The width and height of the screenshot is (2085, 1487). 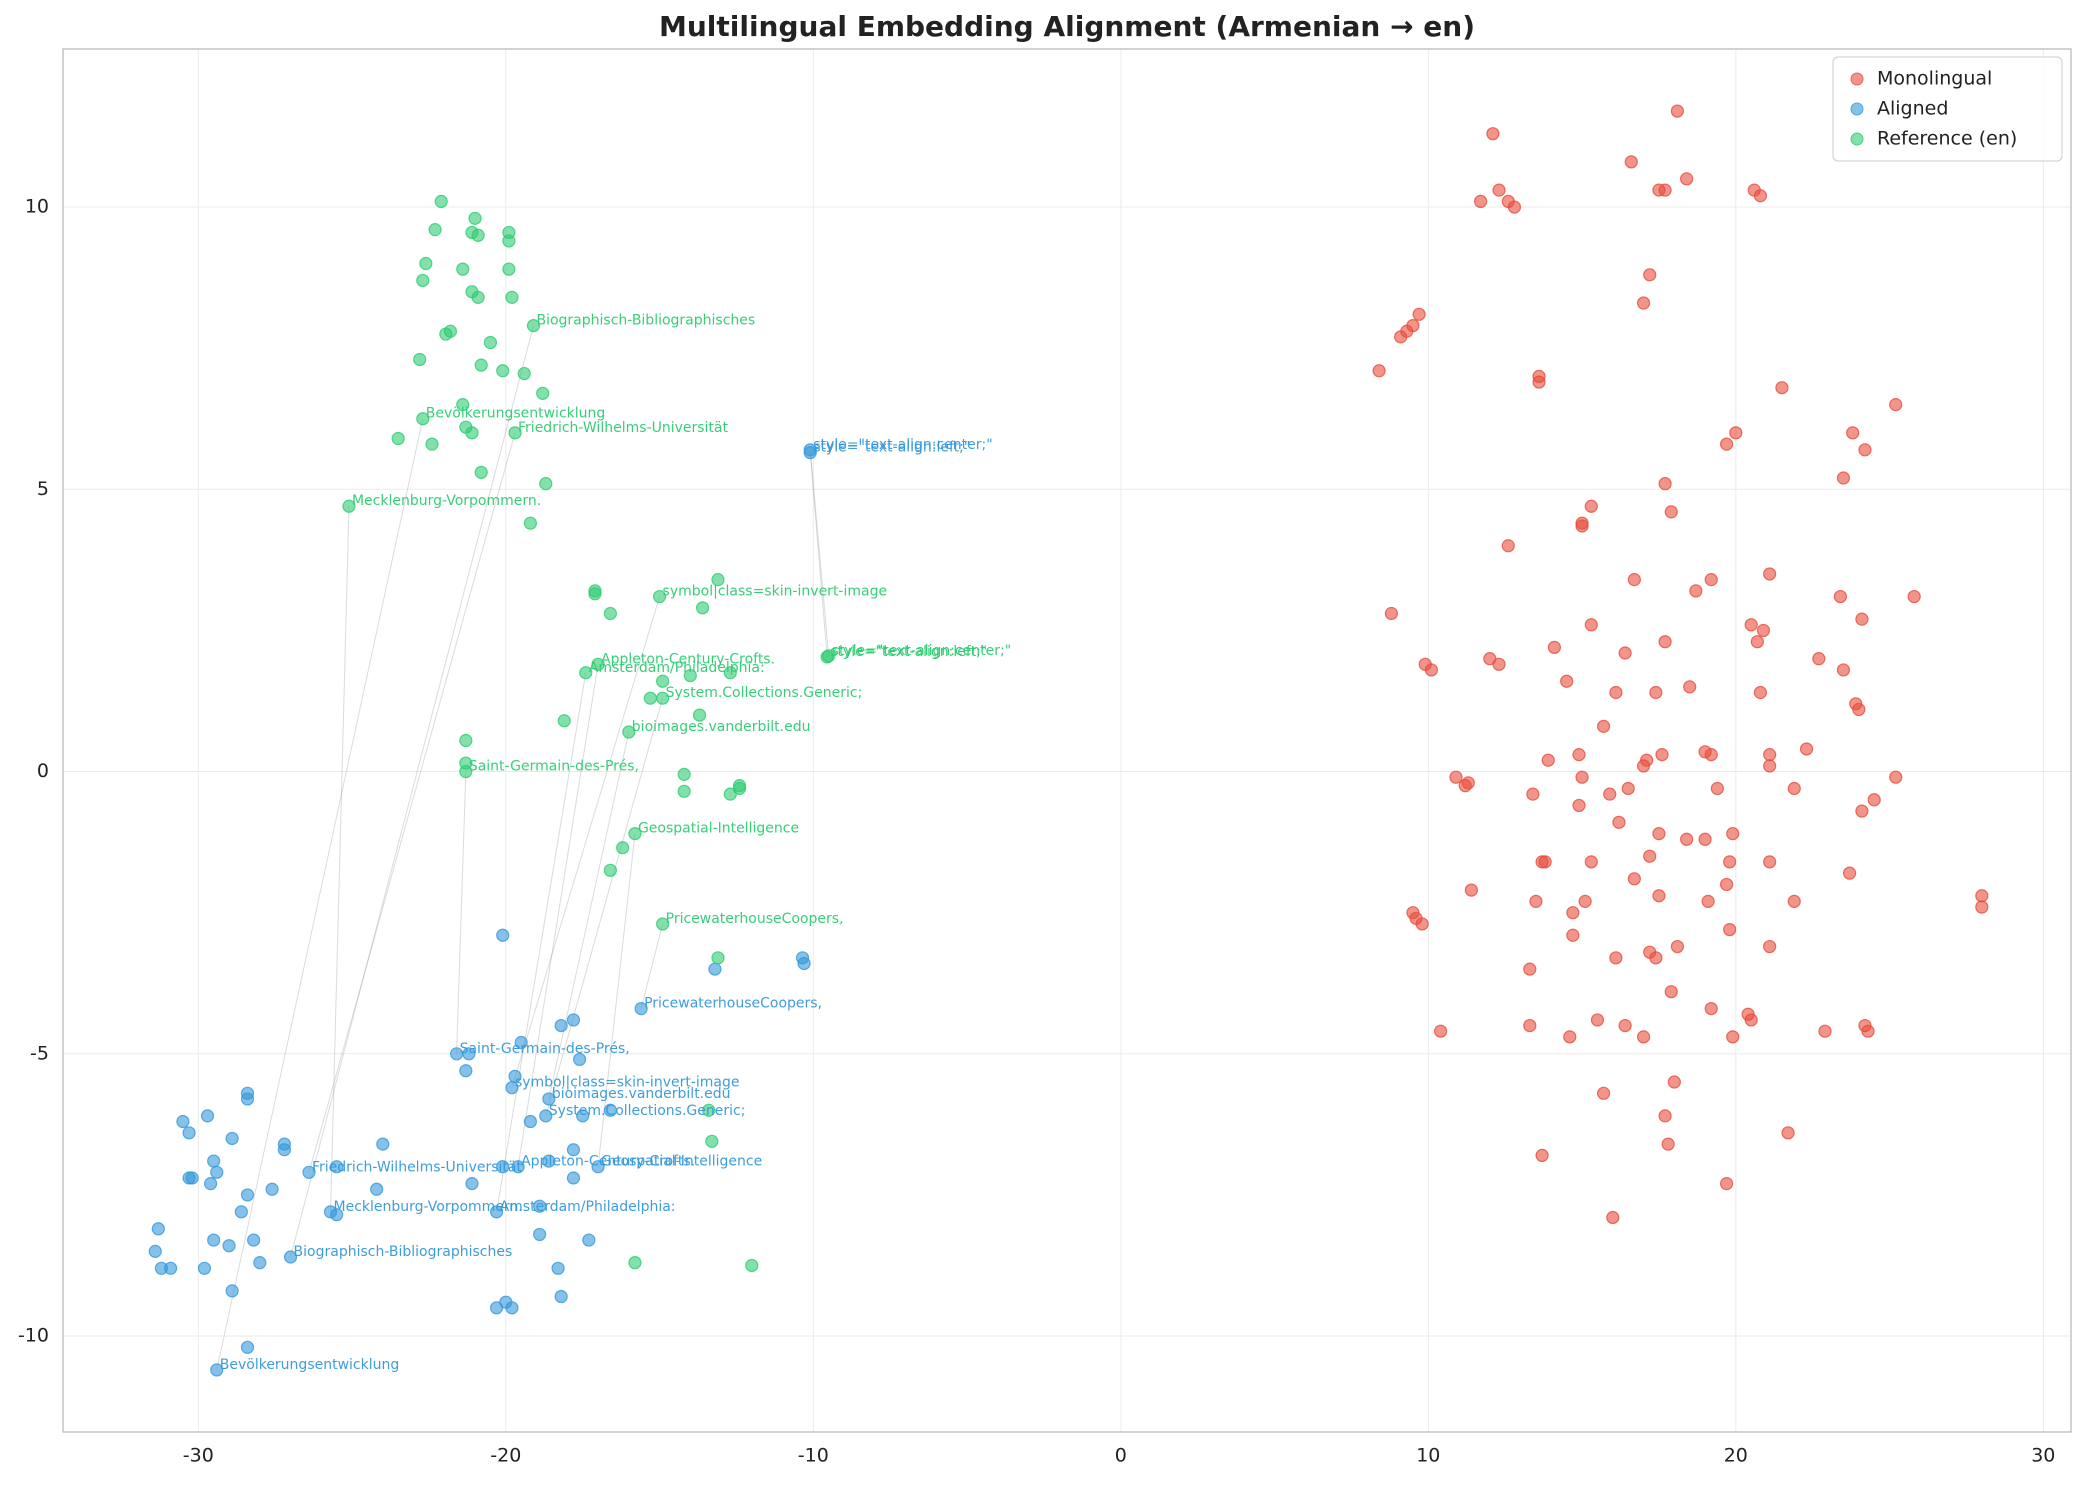 I want to click on point-label: Appleton-Century-Crofts., so click(x=608, y=1162).